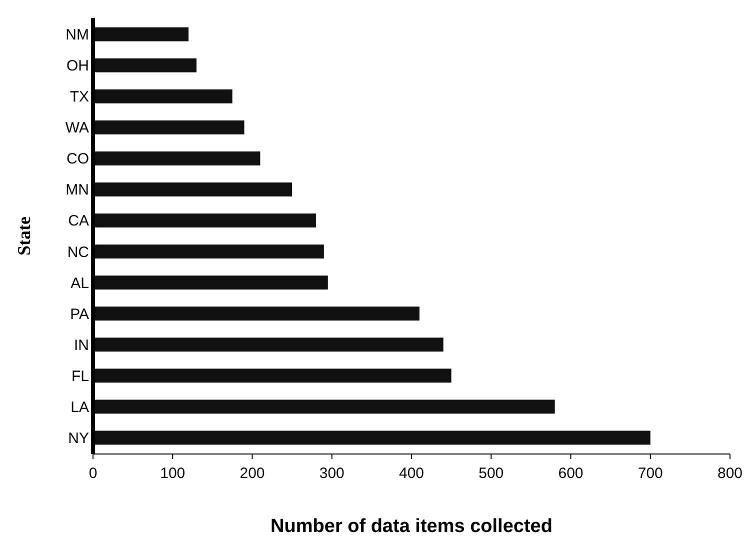 Image resolution: width=752 pixels, height=554 pixels. I want to click on y-tick-label: CO, so click(77, 159).